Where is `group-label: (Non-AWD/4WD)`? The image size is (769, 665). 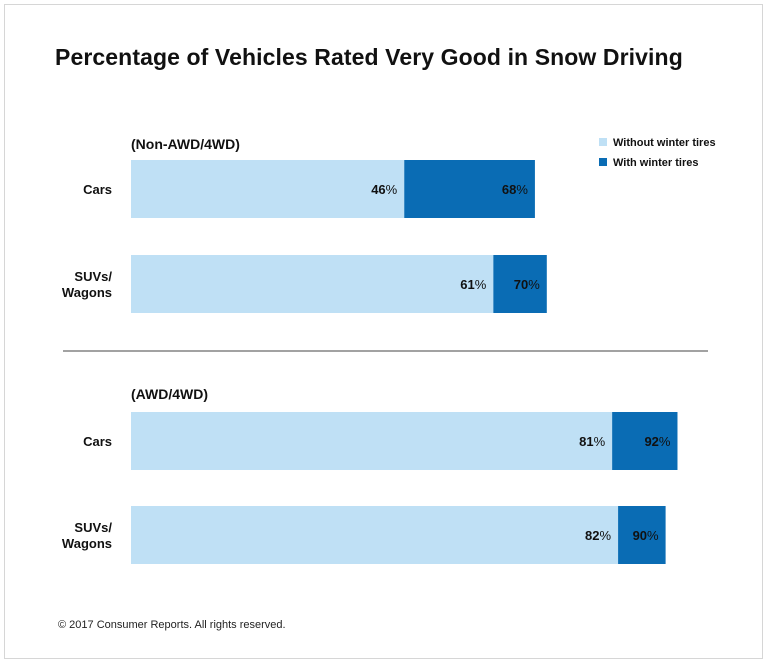
group-label: (Non-AWD/4WD) is located at coordinates (185, 144).